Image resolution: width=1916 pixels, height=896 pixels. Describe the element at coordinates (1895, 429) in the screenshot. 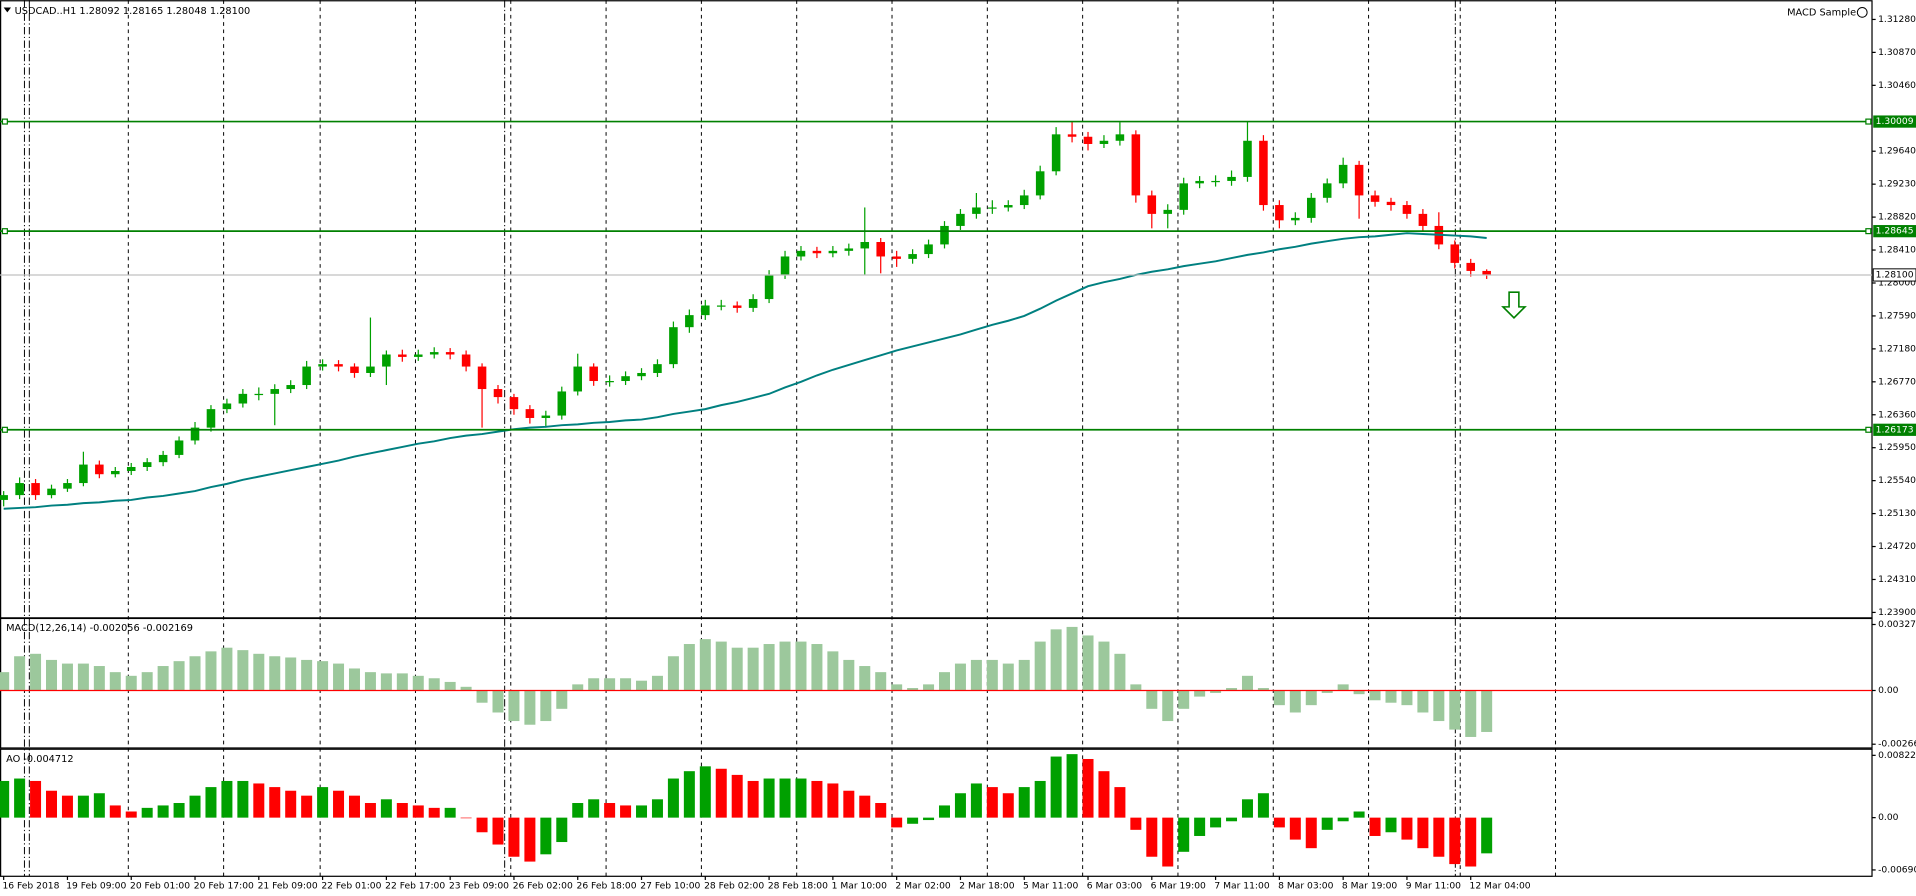

I see `level-label: 1.26173` at that location.